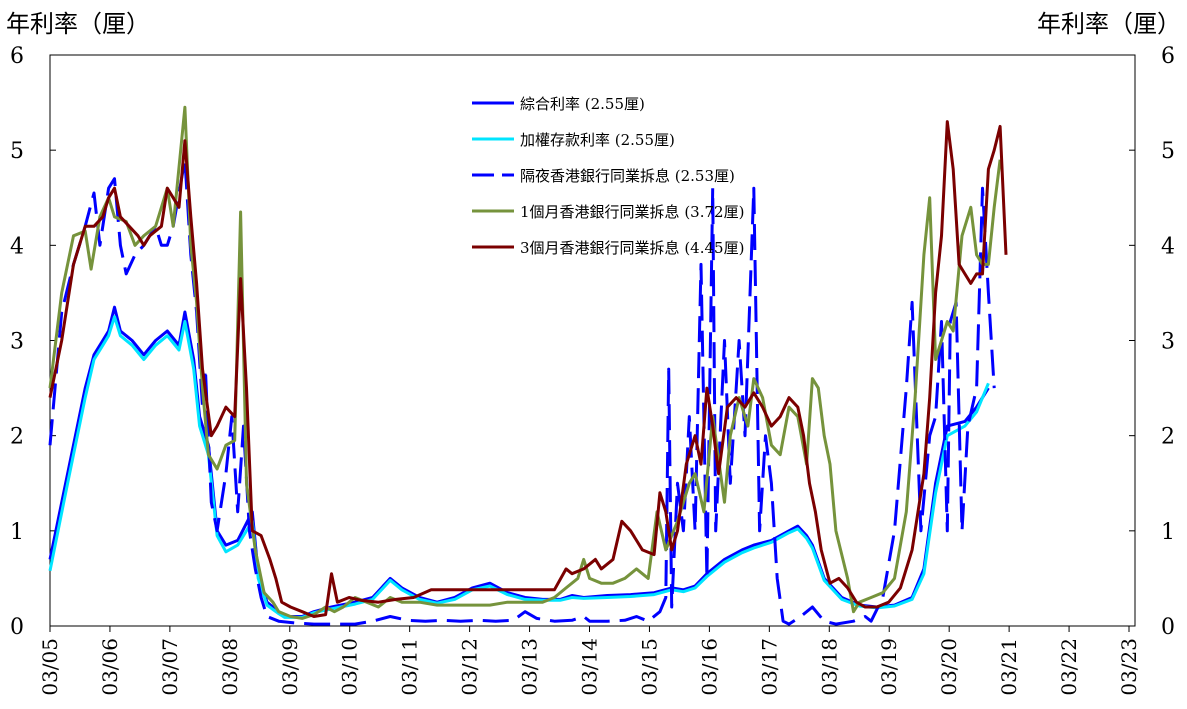  What do you see at coordinates (50, 667) in the screenshot?
I see `x-tick-label: 03/05` at bounding box center [50, 667].